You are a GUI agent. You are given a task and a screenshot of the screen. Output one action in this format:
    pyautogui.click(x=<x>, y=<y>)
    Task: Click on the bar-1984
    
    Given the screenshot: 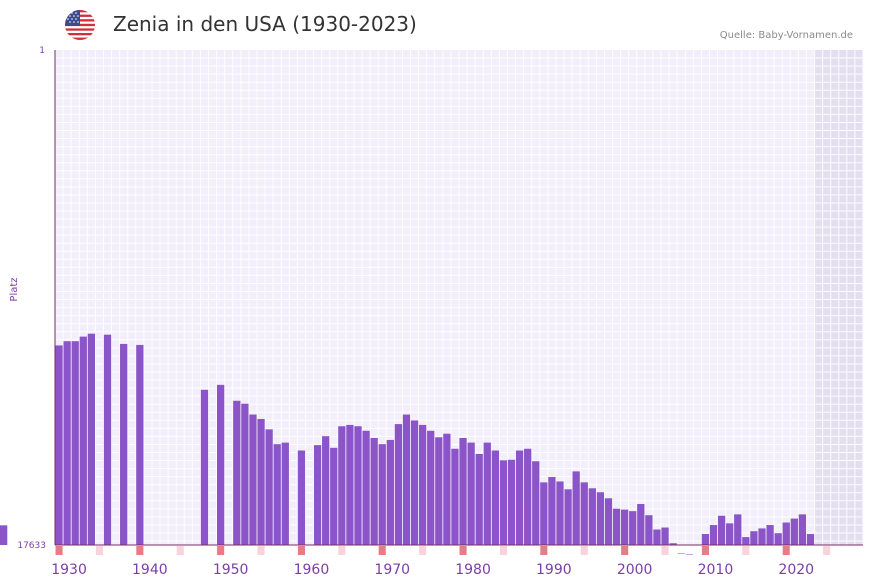 What is the action you would take?
    pyautogui.click(x=495, y=497)
    